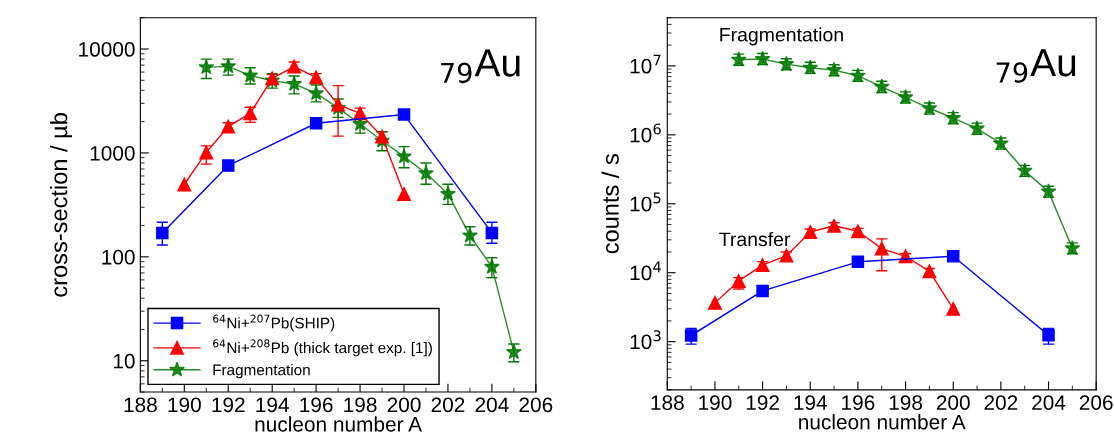 This screenshot has width=1114, height=443. Describe the element at coordinates (322, 348) in the screenshot. I see `legend-label: $^{64}$Ni+$^{208}$Pb (thick target exp. [1])` at that location.